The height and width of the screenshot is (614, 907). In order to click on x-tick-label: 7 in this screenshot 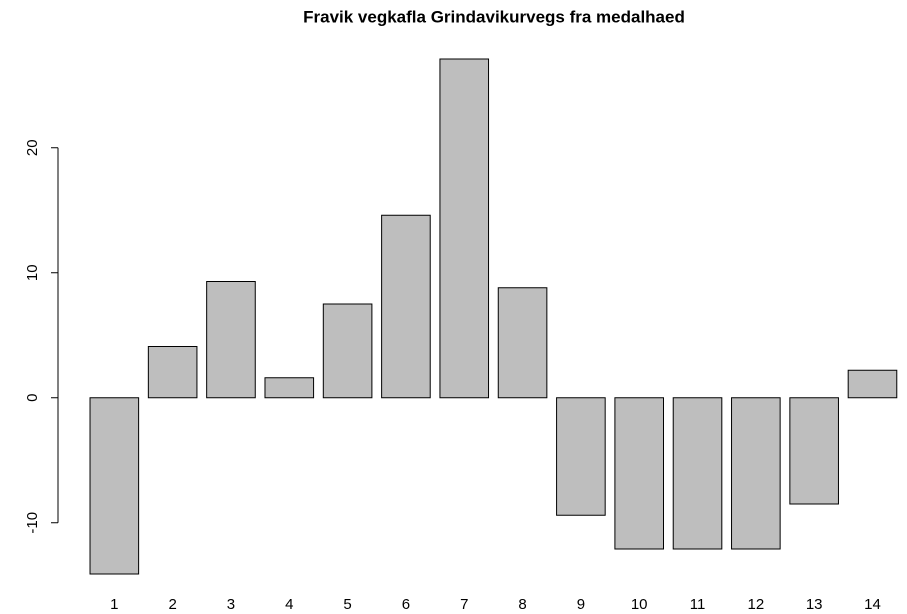, I will do `click(464, 604)`.